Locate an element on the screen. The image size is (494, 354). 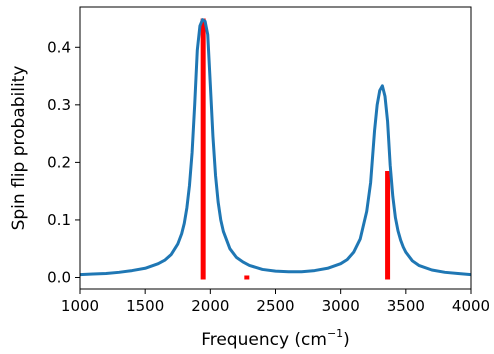
y-tick-label-0: 0.0 is located at coordinates (59, 277).